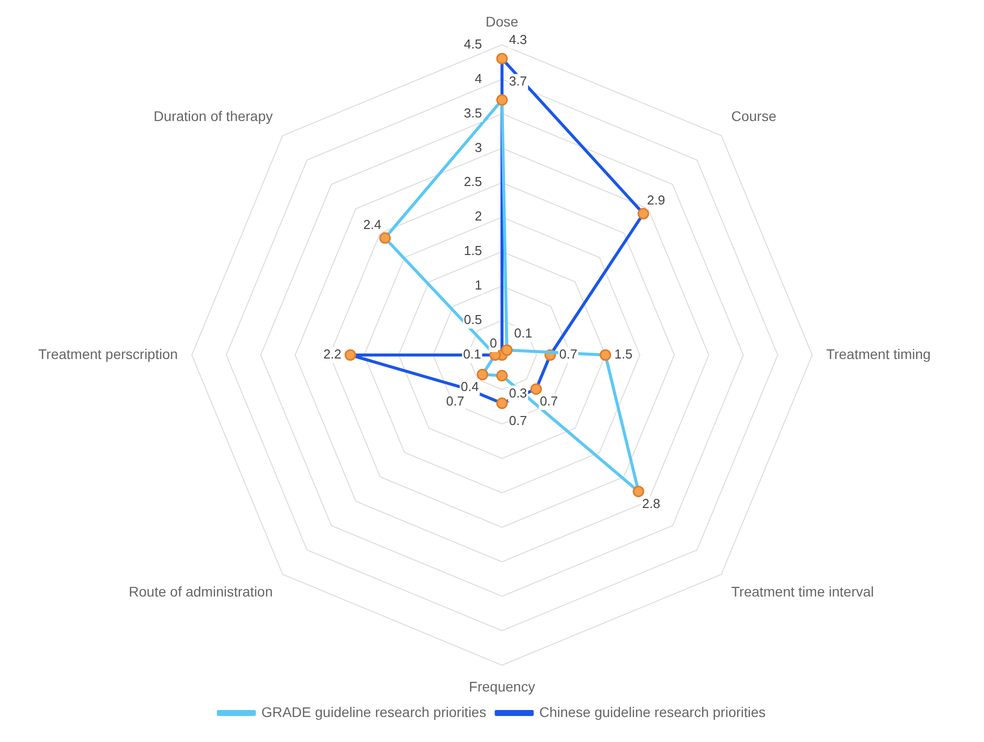  What do you see at coordinates (518, 40) in the screenshot?
I see `data-label: 4.3` at bounding box center [518, 40].